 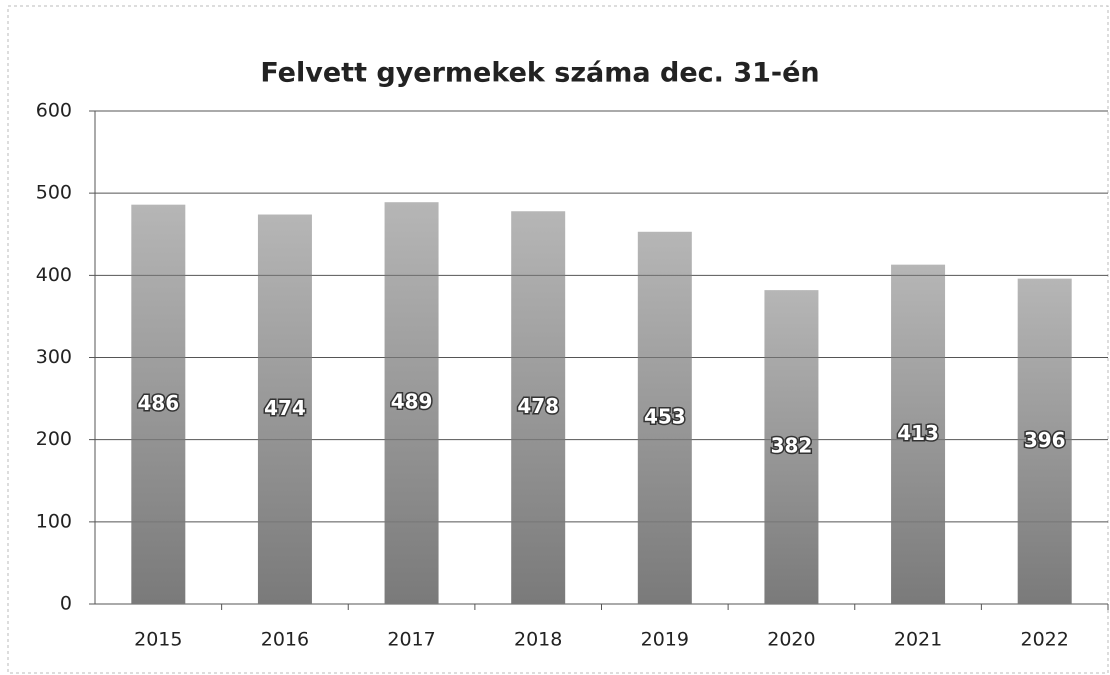 I want to click on y-tick-label: 600, so click(x=54, y=111).